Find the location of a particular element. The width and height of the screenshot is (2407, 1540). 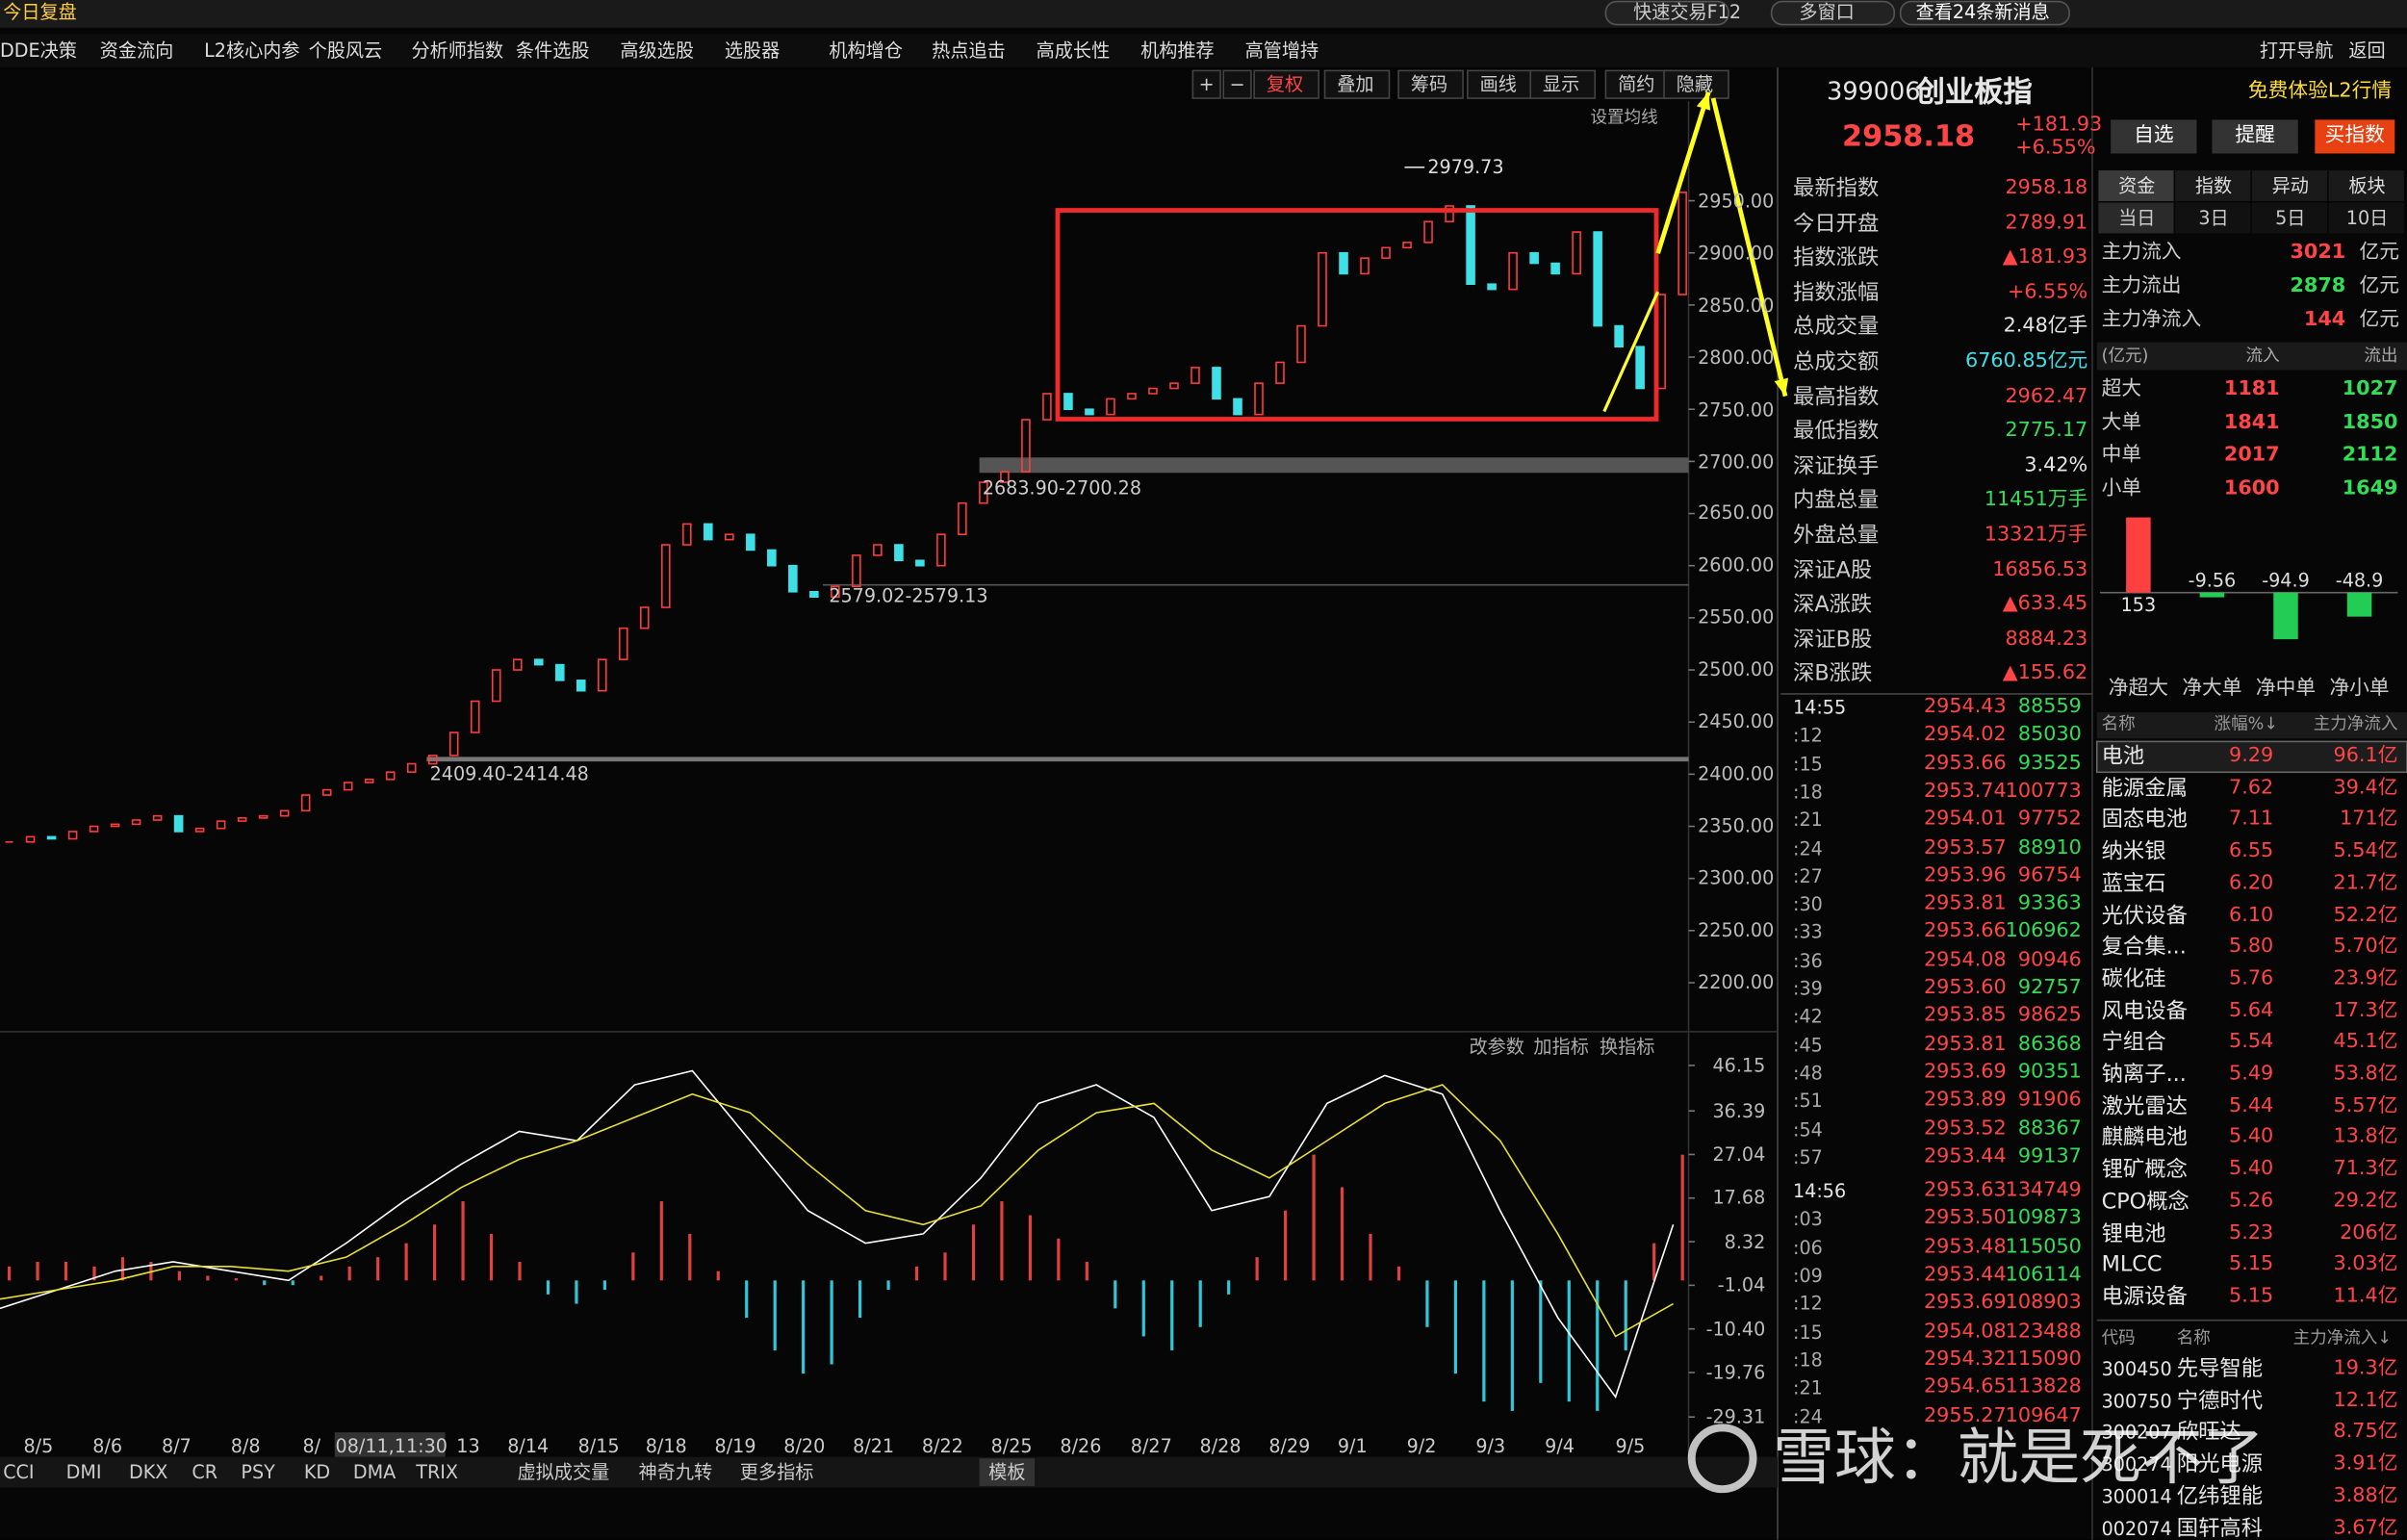

sector-name: 固态电池 is located at coordinates (2144, 821).